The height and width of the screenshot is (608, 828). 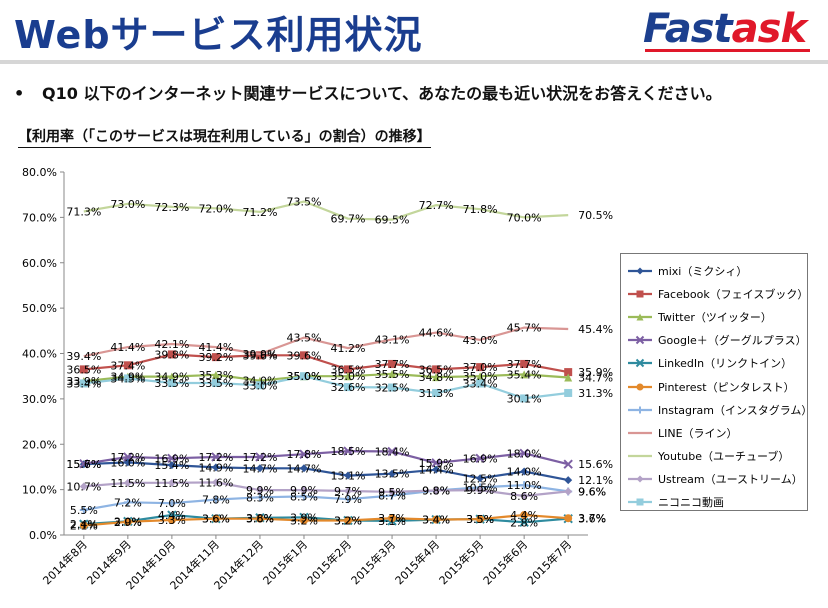 What do you see at coordinates (373, 562) in the screenshot?
I see `x-tick-label: 2015年3月` at bounding box center [373, 562].